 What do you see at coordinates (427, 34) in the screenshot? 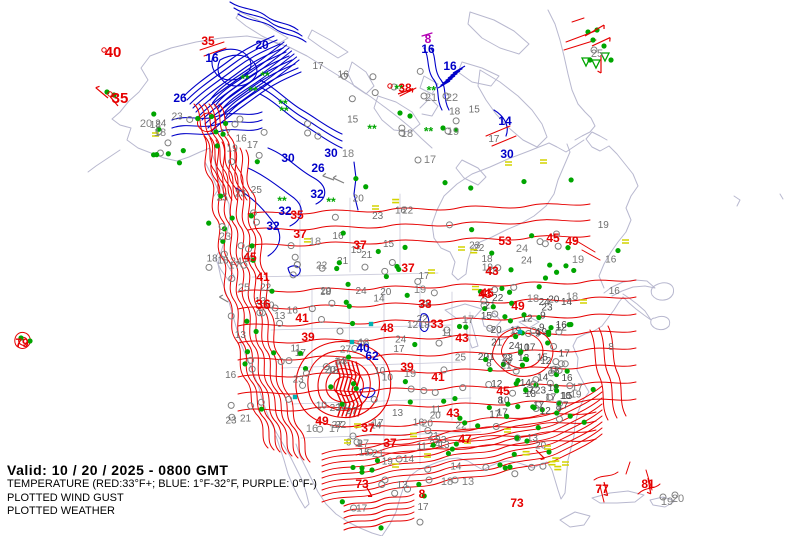
I see `purple-contour` at bounding box center [427, 34].